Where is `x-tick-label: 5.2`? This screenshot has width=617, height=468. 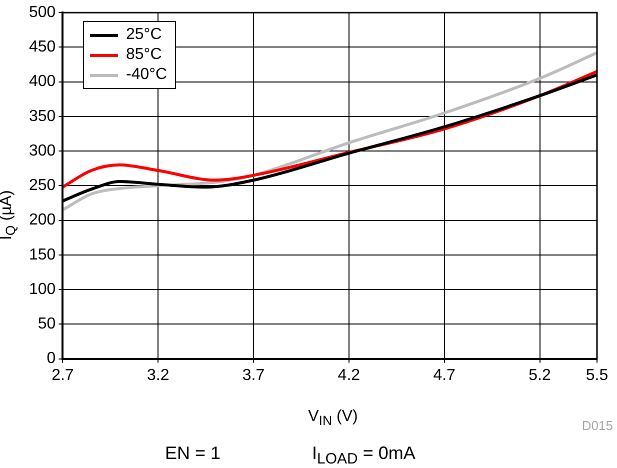
x-tick-label: 5.2 is located at coordinates (539, 375).